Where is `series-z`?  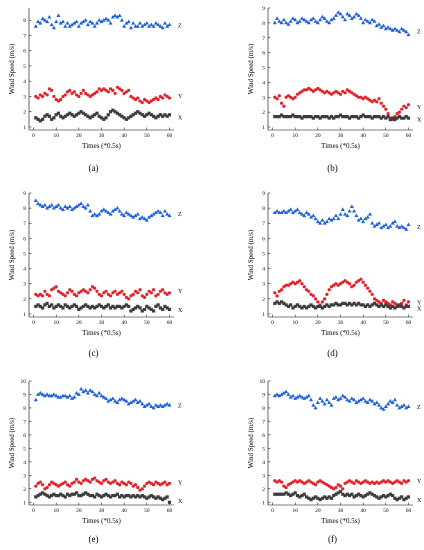 series-z is located at coordinates (102, 210).